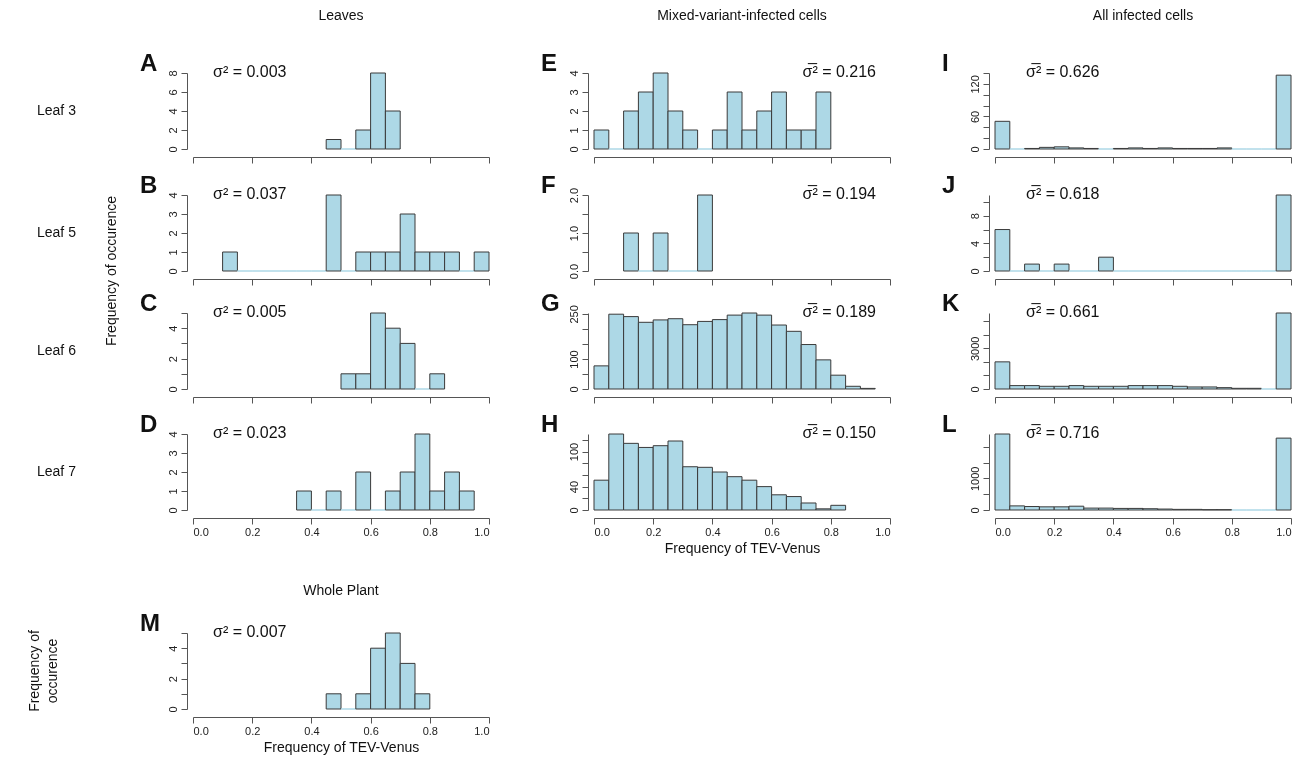 The image size is (1310, 766). Describe the element at coordinates (949, 423) in the screenshot. I see `chart-title: L` at that location.